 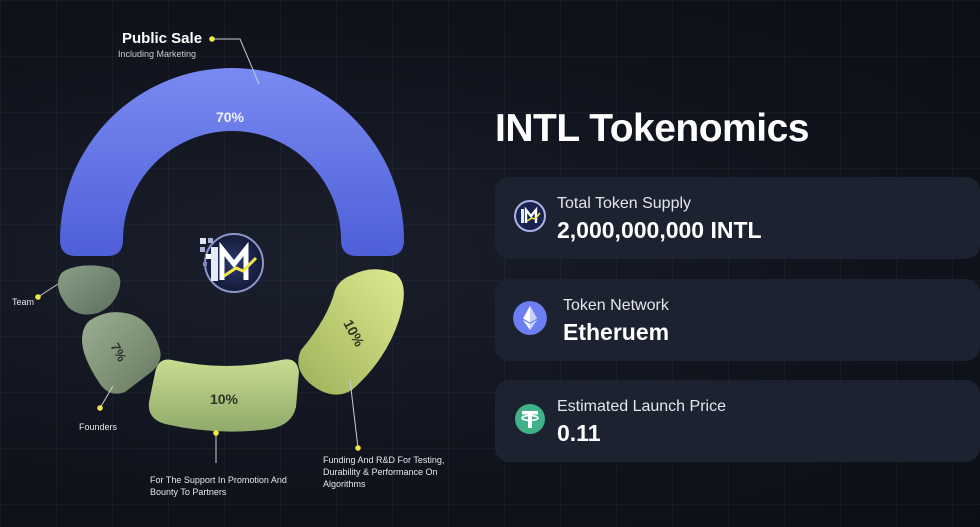 I want to click on card-label: Token Network, so click(x=616, y=305).